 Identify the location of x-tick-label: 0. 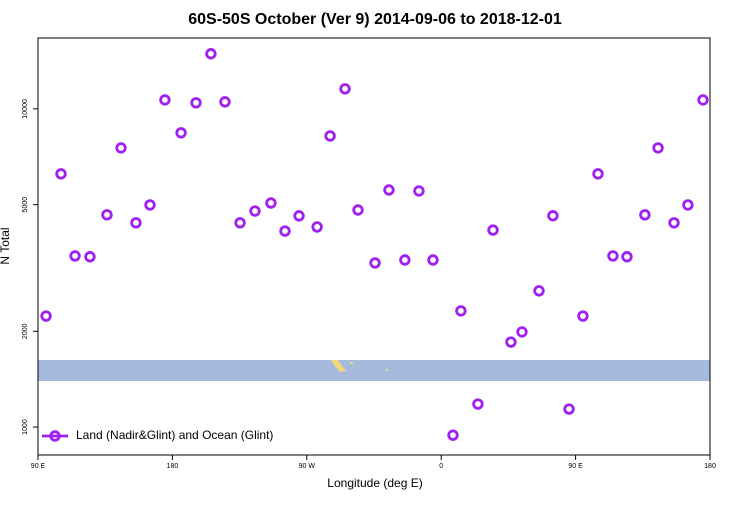
(441, 466).